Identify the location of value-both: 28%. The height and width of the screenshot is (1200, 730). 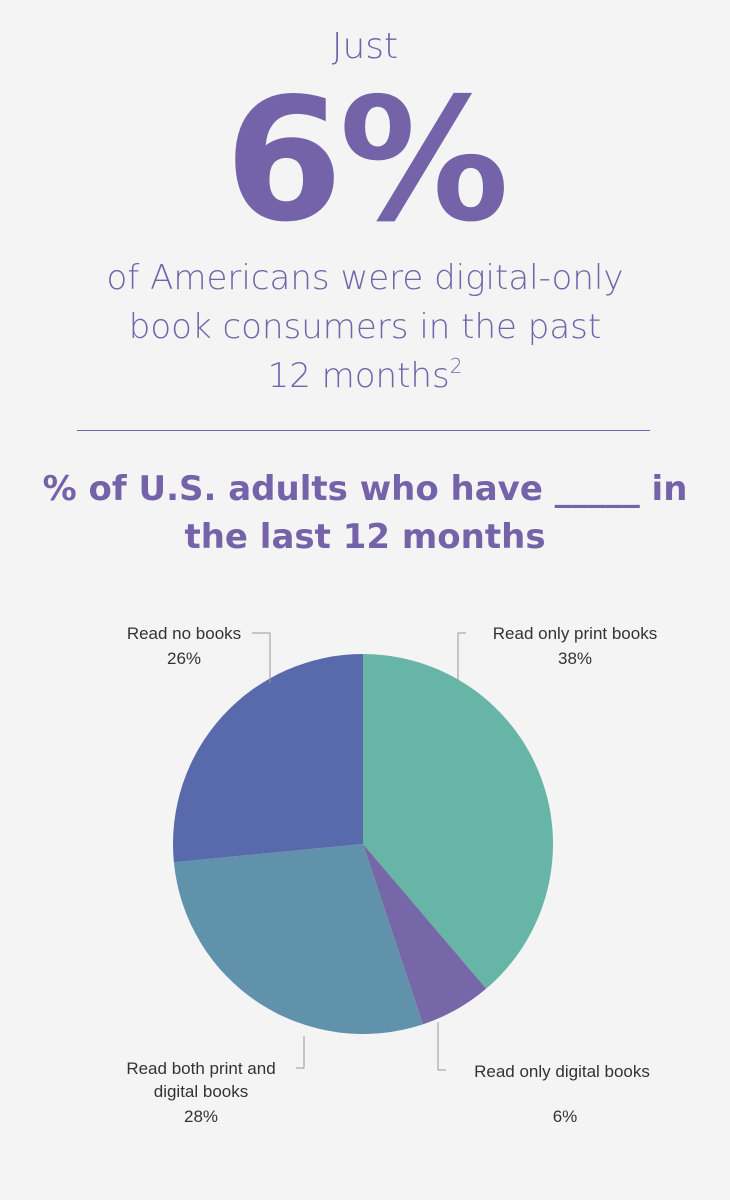
(201, 1116).